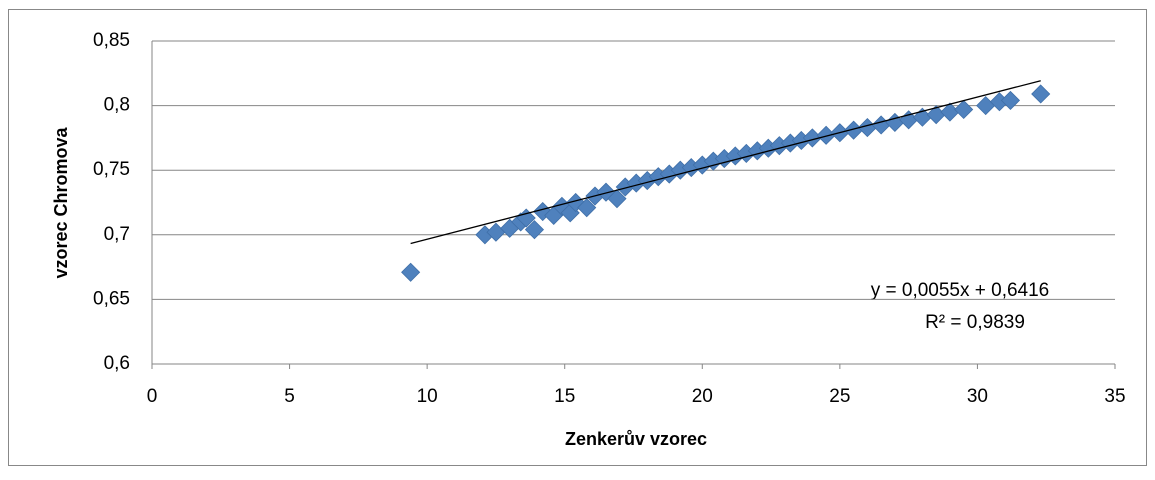 The height and width of the screenshot is (480, 1155). Describe the element at coordinates (636, 439) in the screenshot. I see `x-axis-title: Zenkerův vzorec` at that location.